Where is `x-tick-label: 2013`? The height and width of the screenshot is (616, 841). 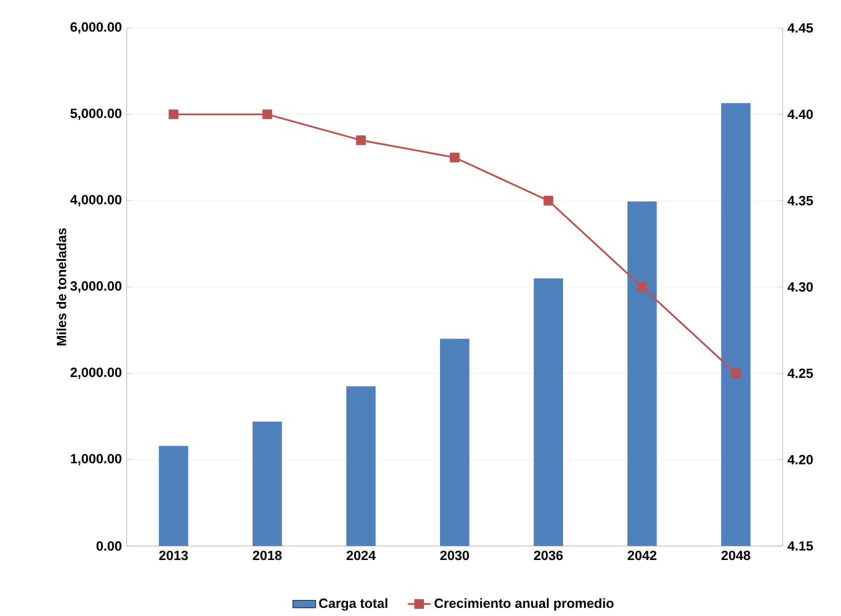 x-tick-label: 2013 is located at coordinates (173, 555).